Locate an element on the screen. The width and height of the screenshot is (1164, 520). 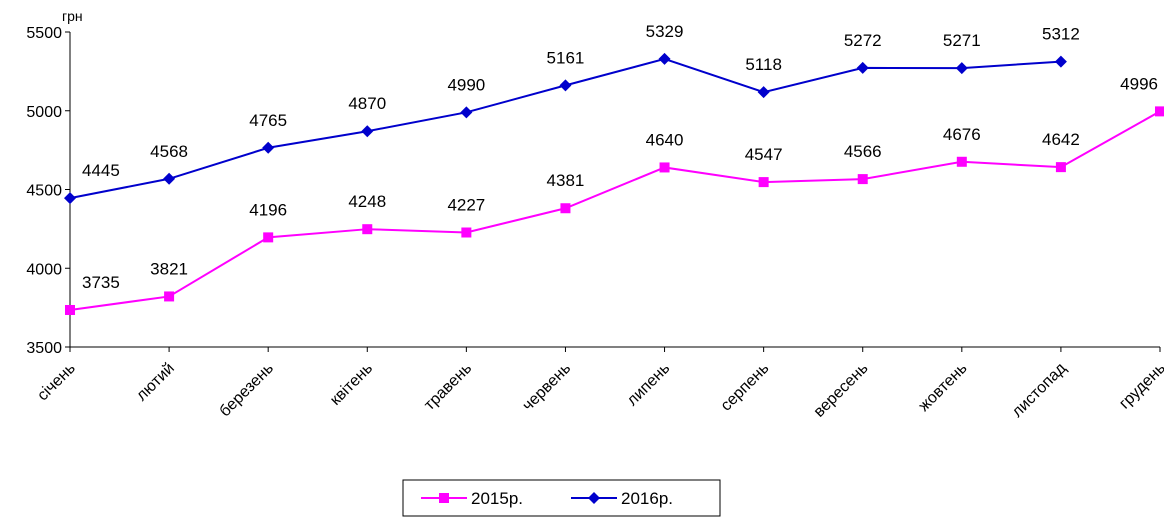
data-label: 4248 is located at coordinates (367, 201).